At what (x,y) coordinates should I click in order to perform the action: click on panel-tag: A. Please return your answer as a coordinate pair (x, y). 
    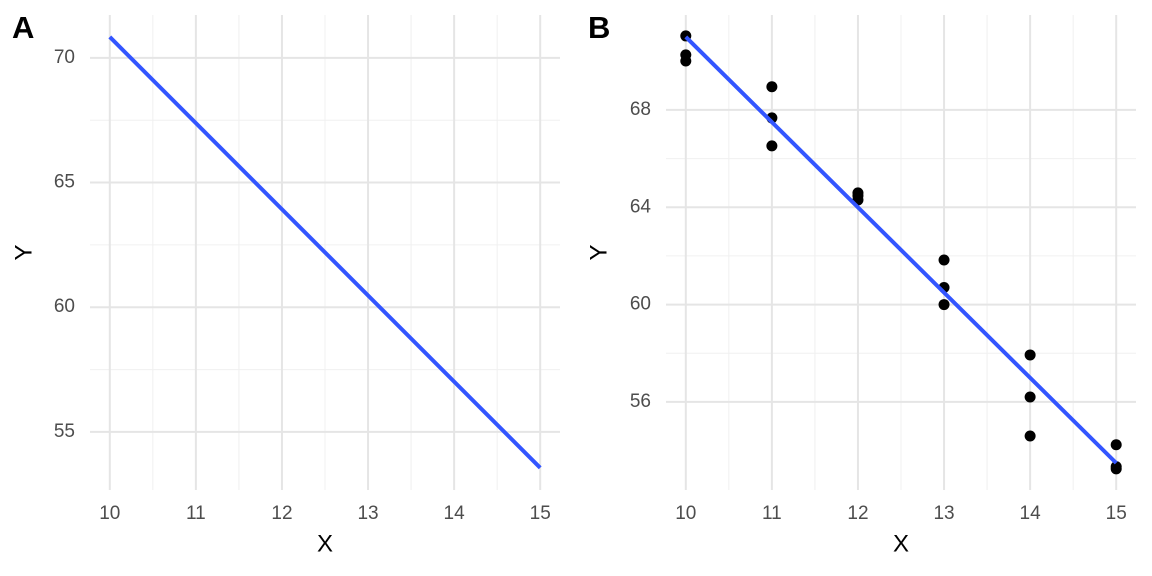
    Looking at the image, I should click on (23, 27).